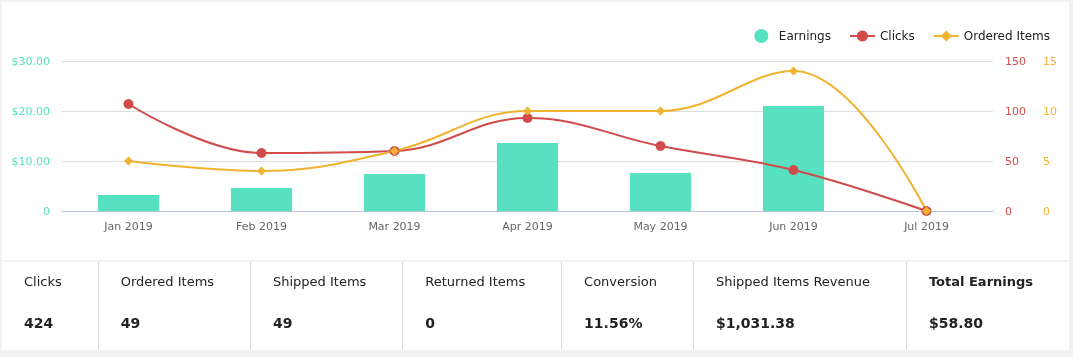 The width and height of the screenshot is (1073, 357). What do you see at coordinates (320, 281) in the screenshot?
I see `category-label: Shipped Items` at bounding box center [320, 281].